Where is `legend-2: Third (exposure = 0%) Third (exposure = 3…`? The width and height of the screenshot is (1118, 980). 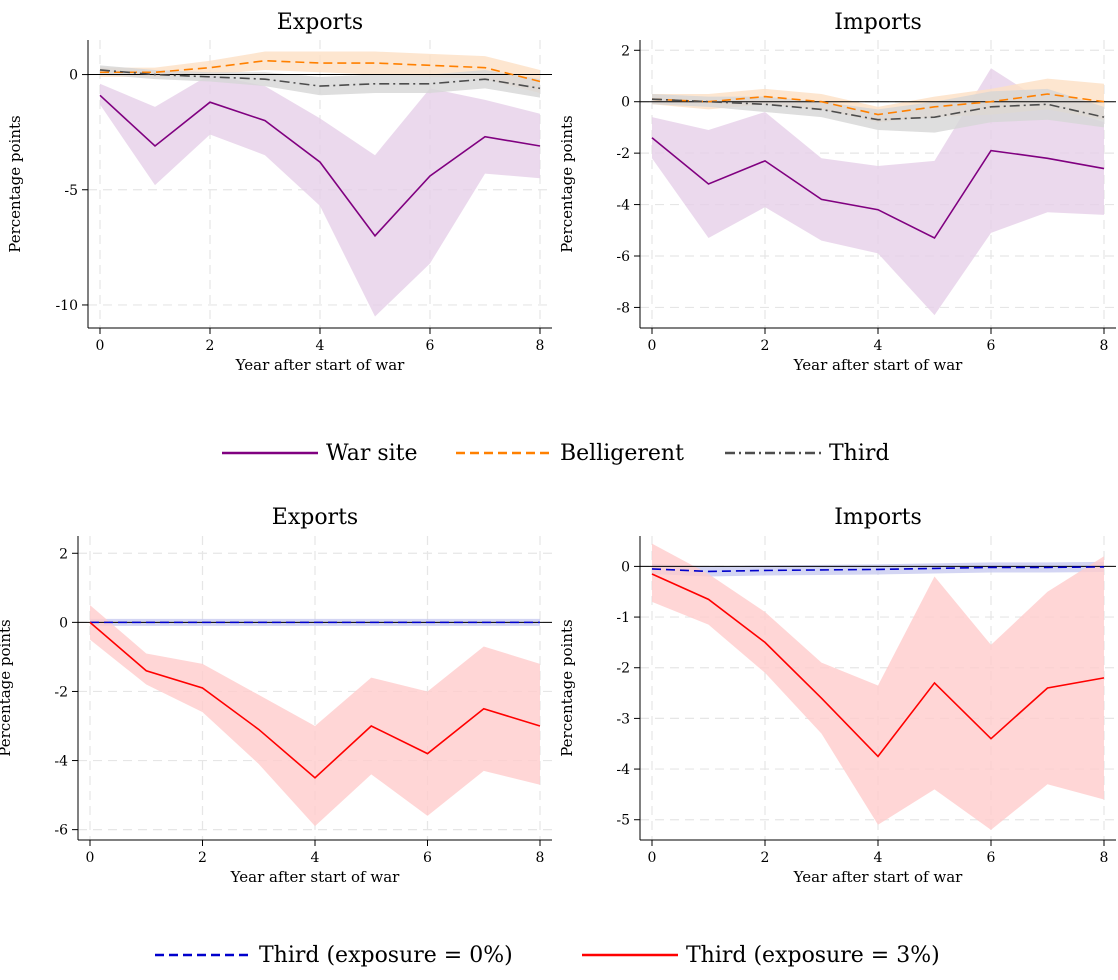
legend-2: Third (exposure = 0%) Third (exposure = 3… is located at coordinates (547, 955).